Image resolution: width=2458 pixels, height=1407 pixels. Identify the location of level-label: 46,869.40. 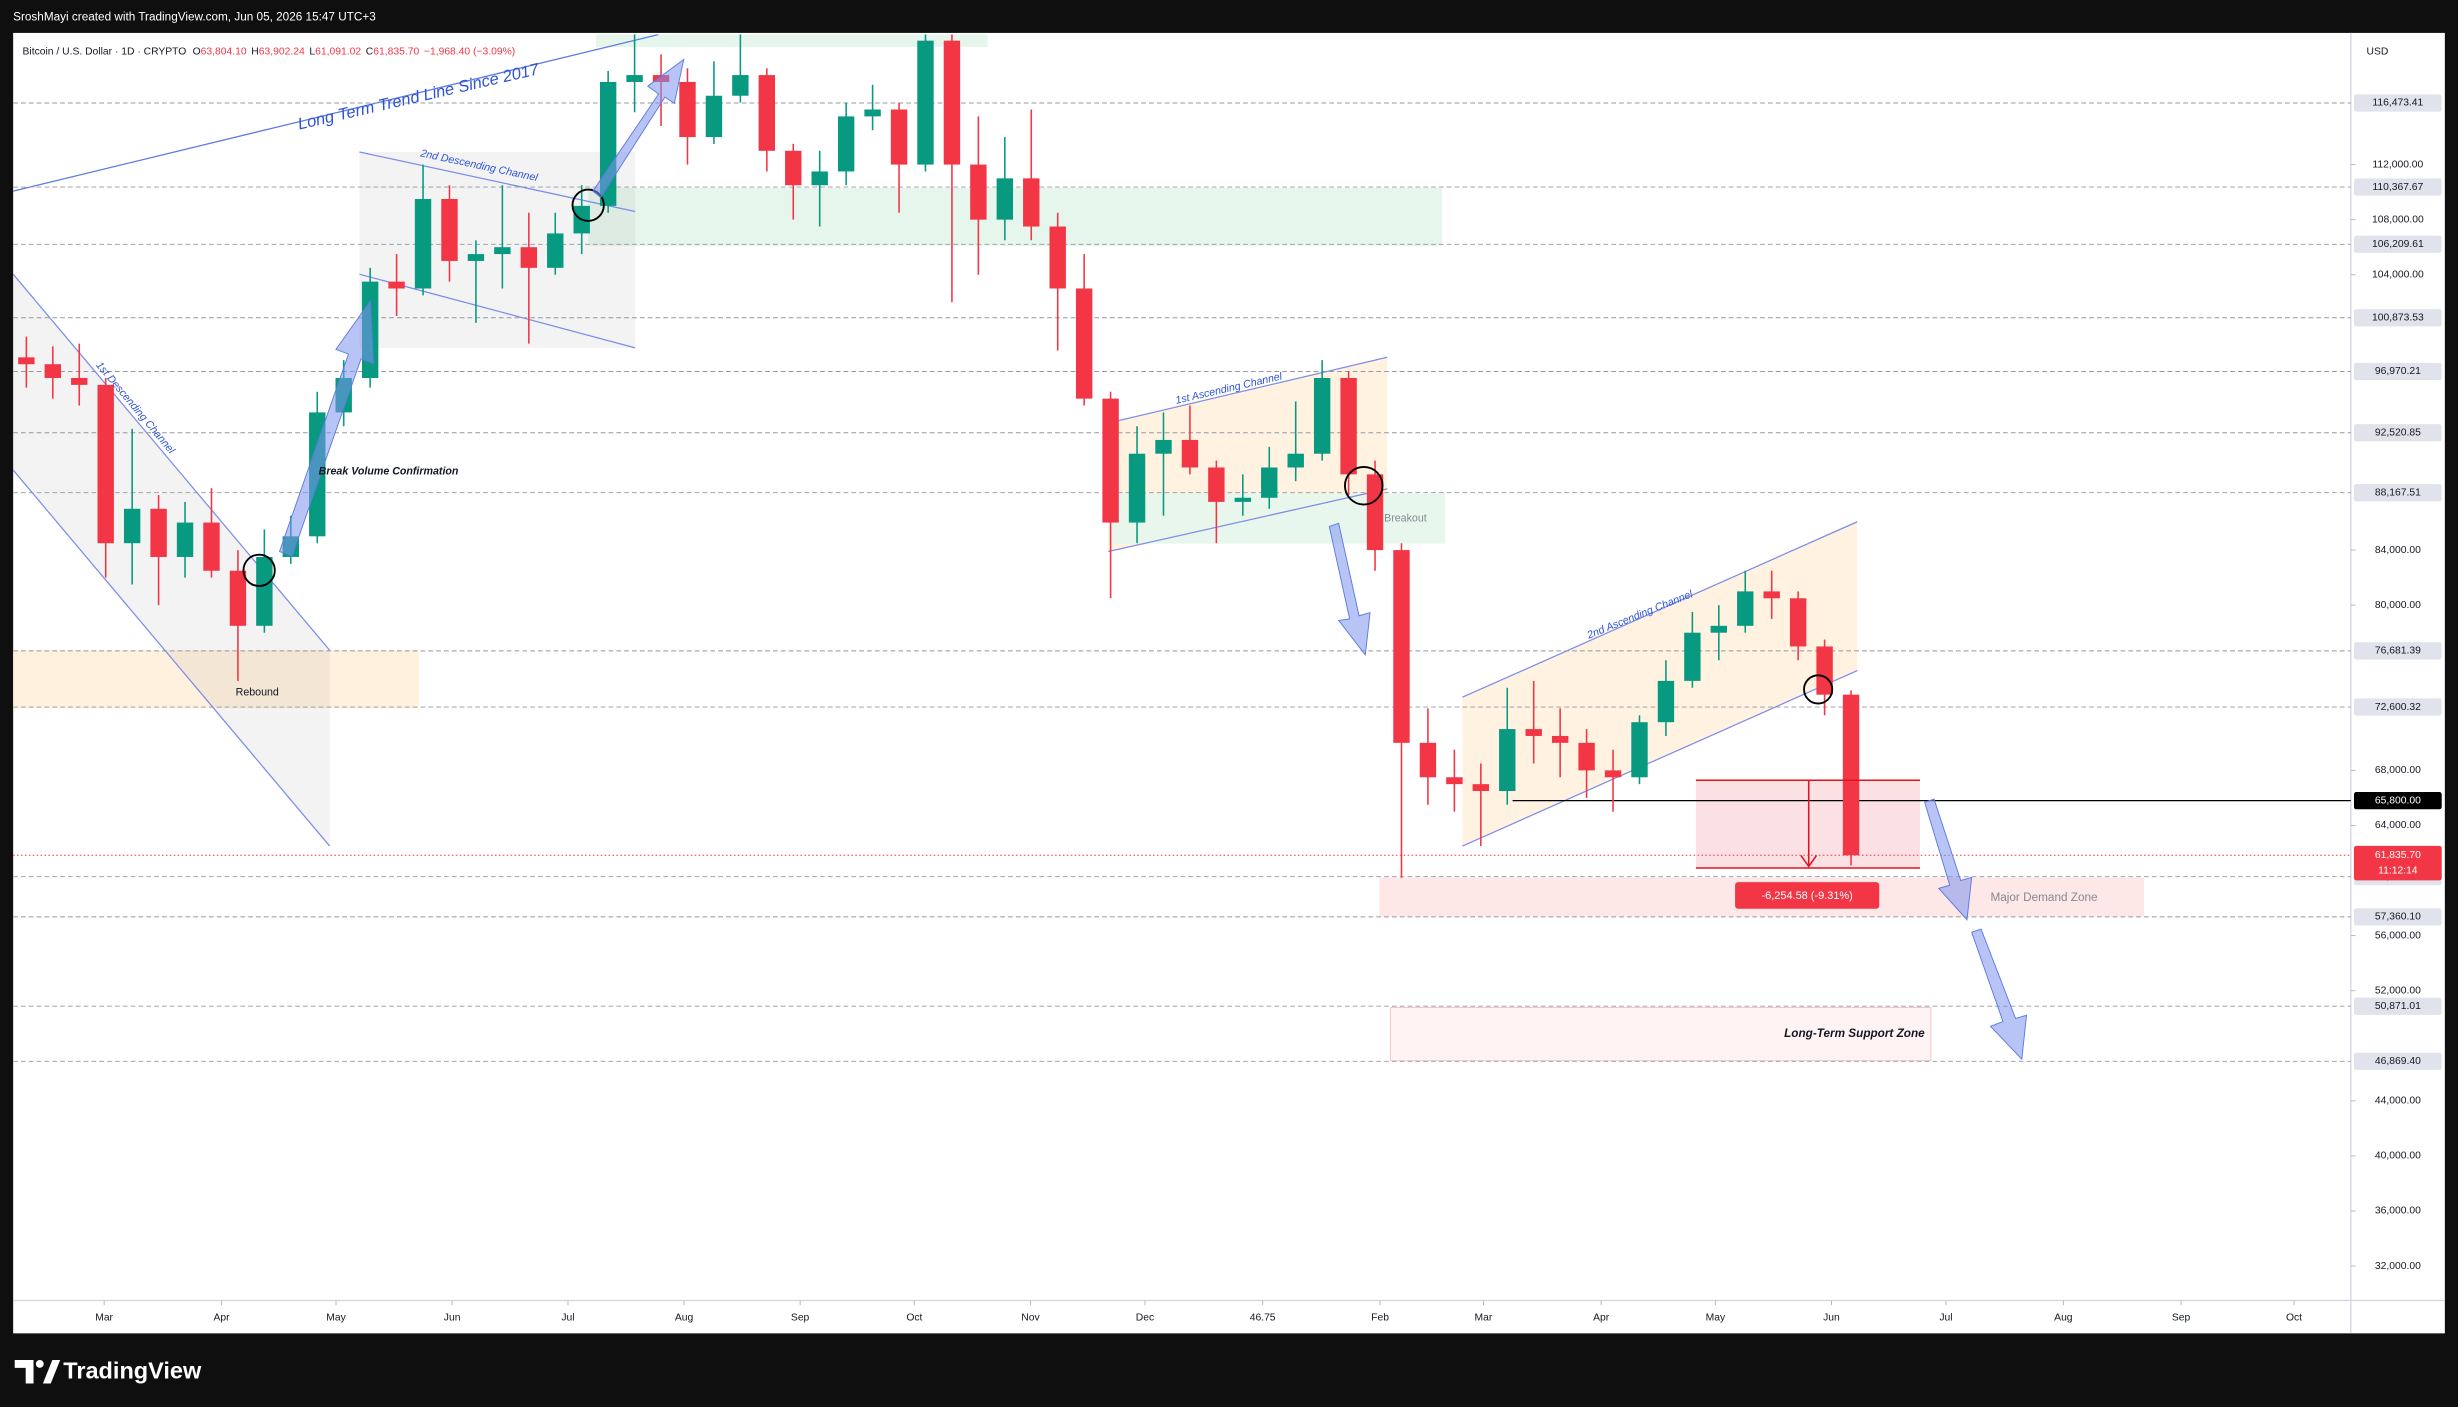
(2398, 1061).